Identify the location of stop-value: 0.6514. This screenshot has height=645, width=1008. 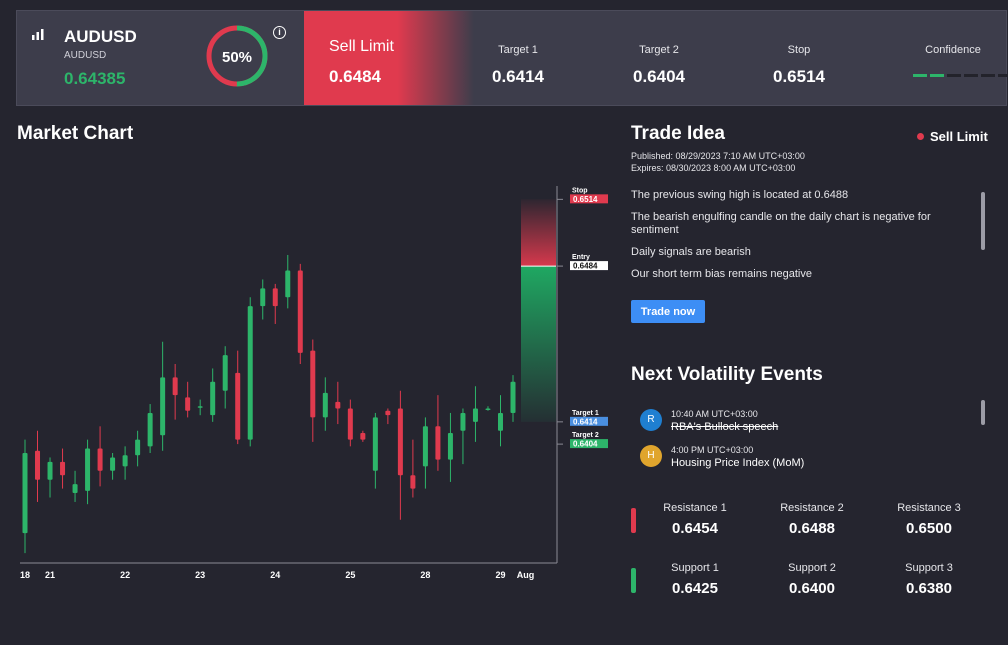
(799, 76).